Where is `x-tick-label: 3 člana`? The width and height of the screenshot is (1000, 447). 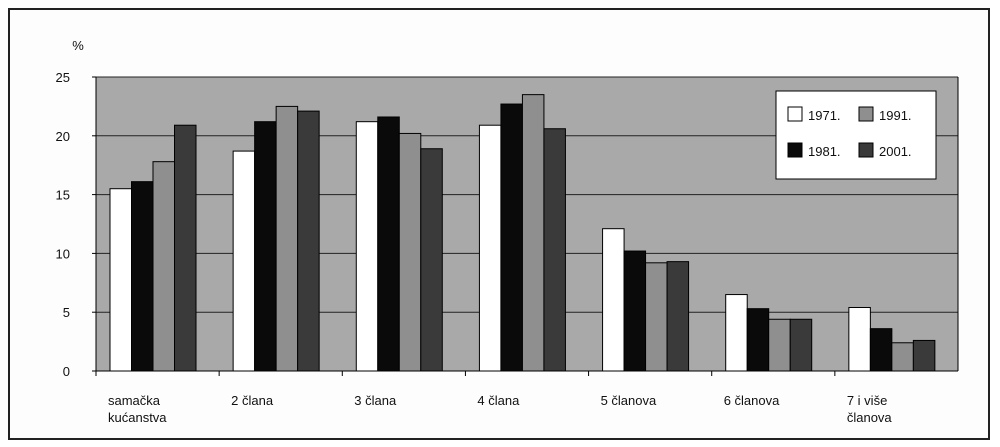 x-tick-label: 3 člana is located at coordinates (375, 400).